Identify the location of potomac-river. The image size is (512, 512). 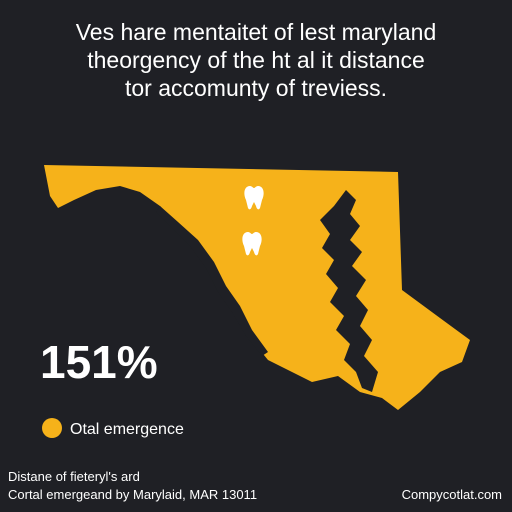
(212, 281).